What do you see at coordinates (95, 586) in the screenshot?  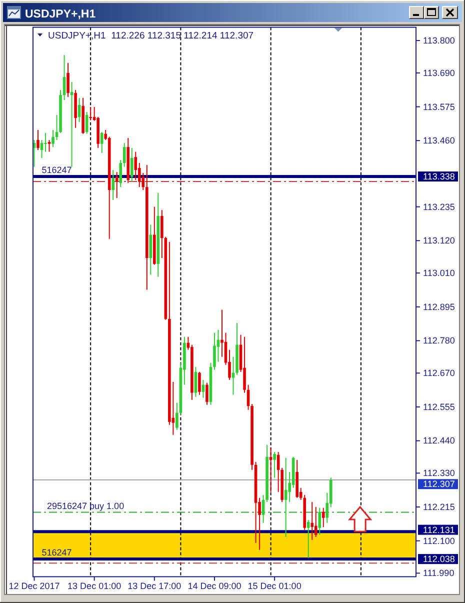 I see `x-tick-label: 13 Dec 01:00` at bounding box center [95, 586].